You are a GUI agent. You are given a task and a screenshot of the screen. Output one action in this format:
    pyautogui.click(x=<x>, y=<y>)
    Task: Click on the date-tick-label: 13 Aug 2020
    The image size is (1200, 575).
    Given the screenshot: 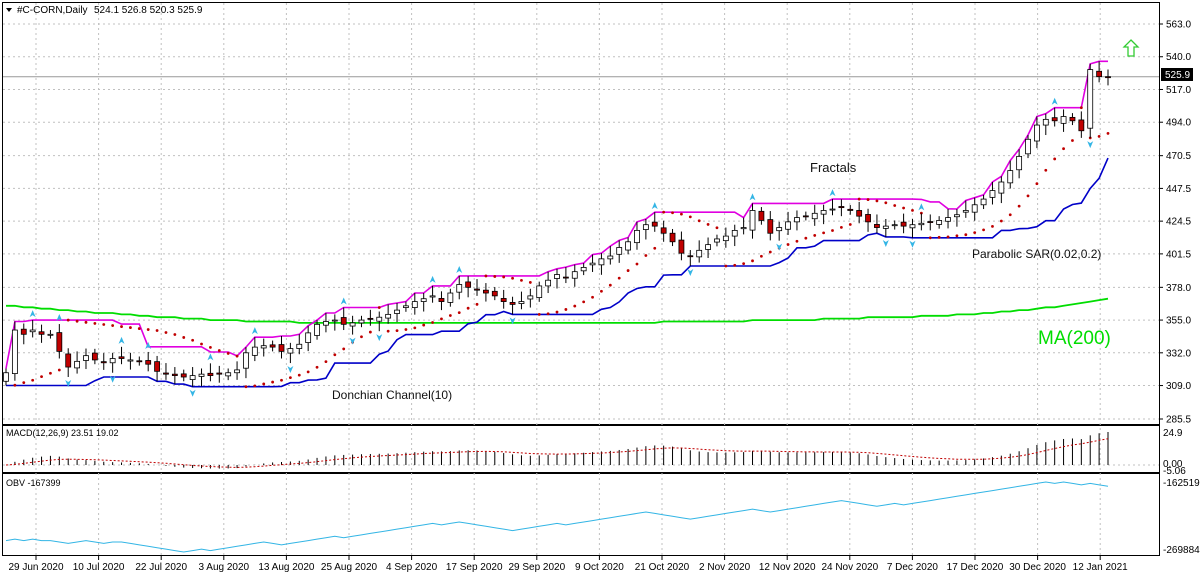 What is the action you would take?
    pyautogui.click(x=286, y=567)
    